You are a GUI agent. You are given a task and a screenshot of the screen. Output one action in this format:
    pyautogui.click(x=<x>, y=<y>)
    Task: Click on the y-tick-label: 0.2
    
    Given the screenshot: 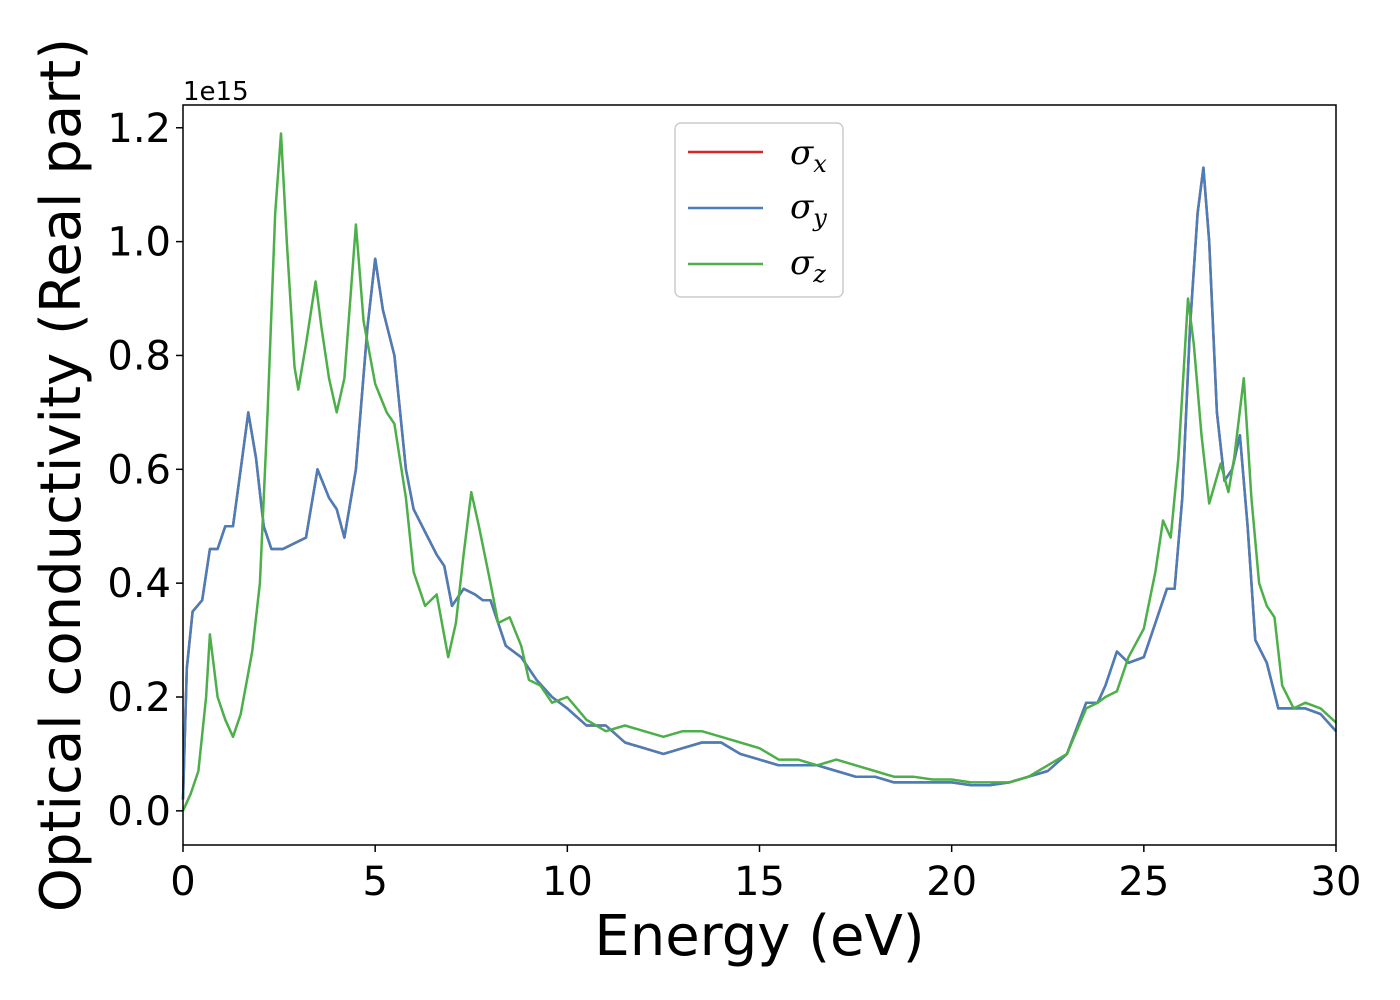 What is the action you would take?
    pyautogui.click(x=139, y=698)
    